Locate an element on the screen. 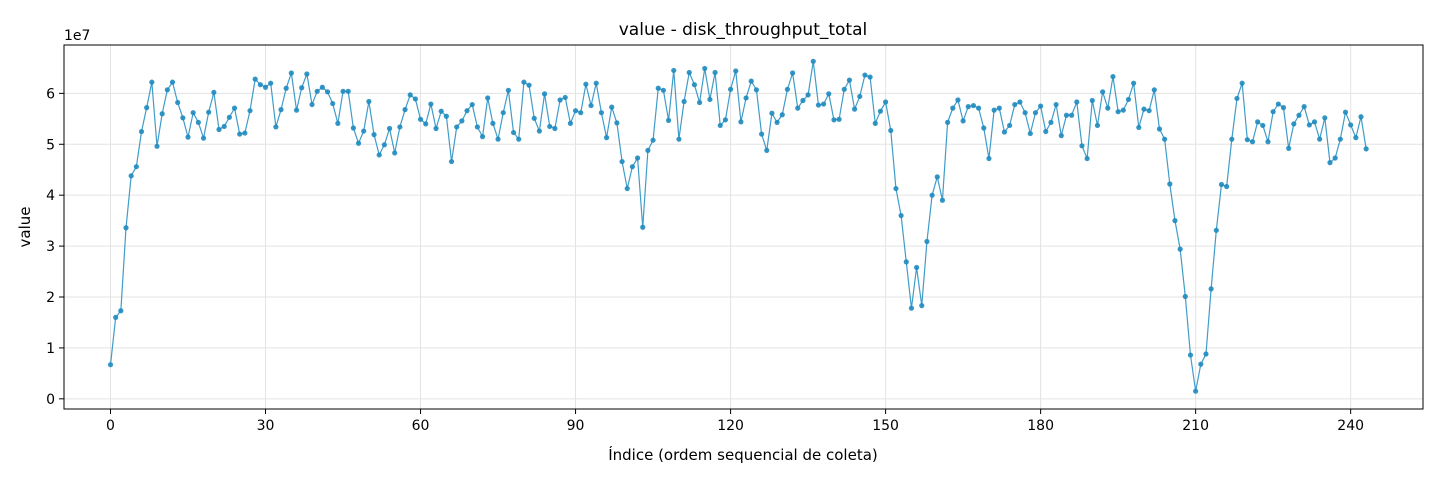 The image size is (1440, 480). x-tick-label: 30 is located at coordinates (266, 426).